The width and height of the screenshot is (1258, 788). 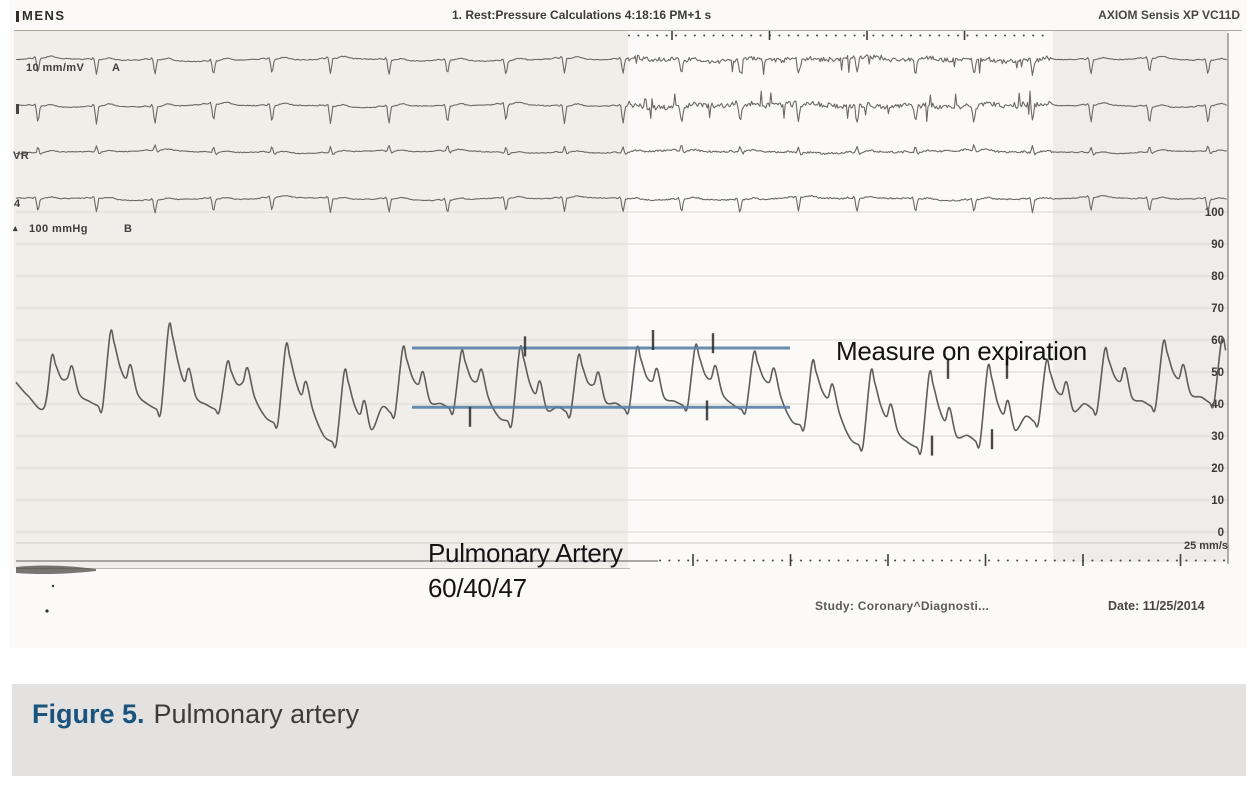 I want to click on measure-on-expiration-annotation: Measure on expiration, so click(x=961, y=351).